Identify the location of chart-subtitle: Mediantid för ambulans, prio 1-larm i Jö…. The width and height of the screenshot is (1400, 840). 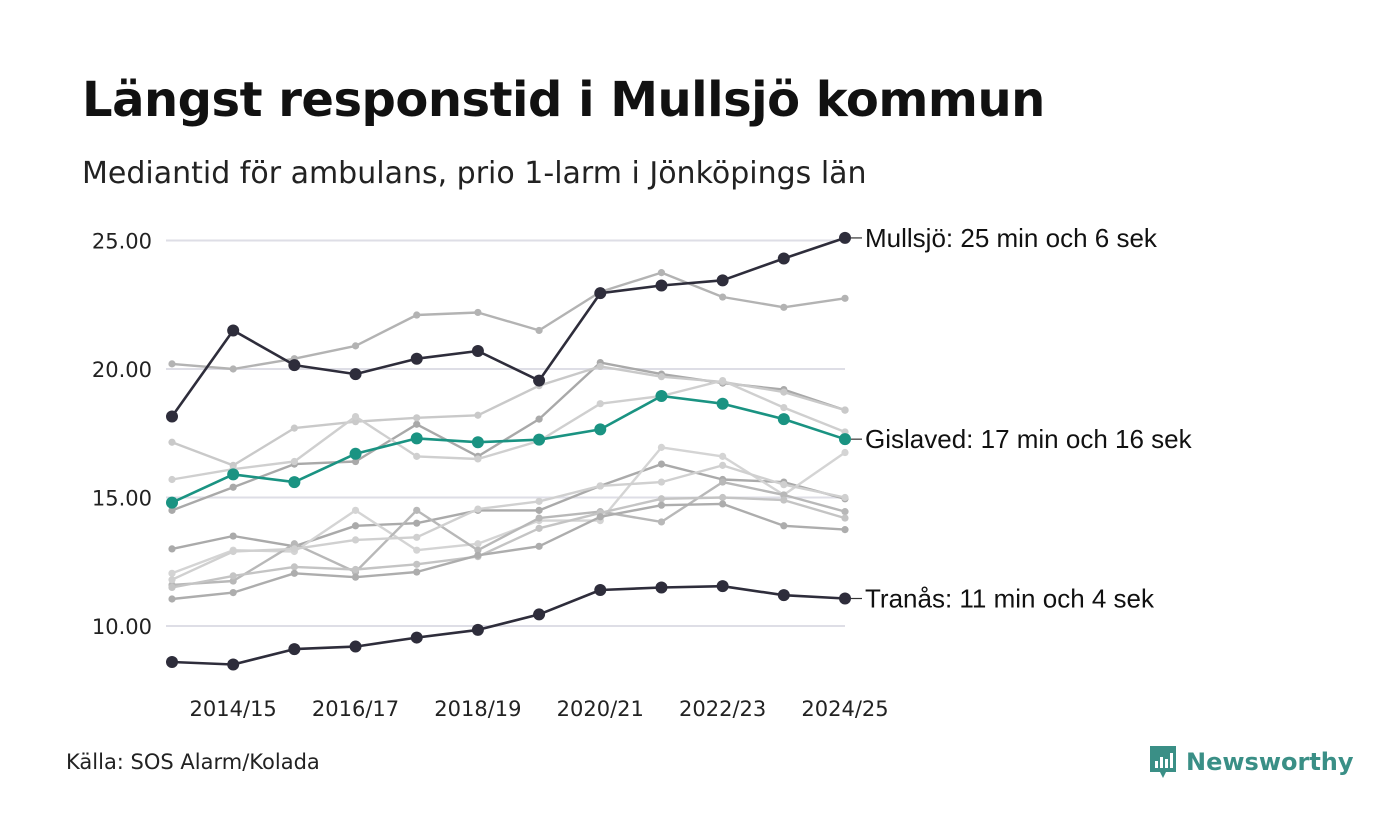
(474, 173).